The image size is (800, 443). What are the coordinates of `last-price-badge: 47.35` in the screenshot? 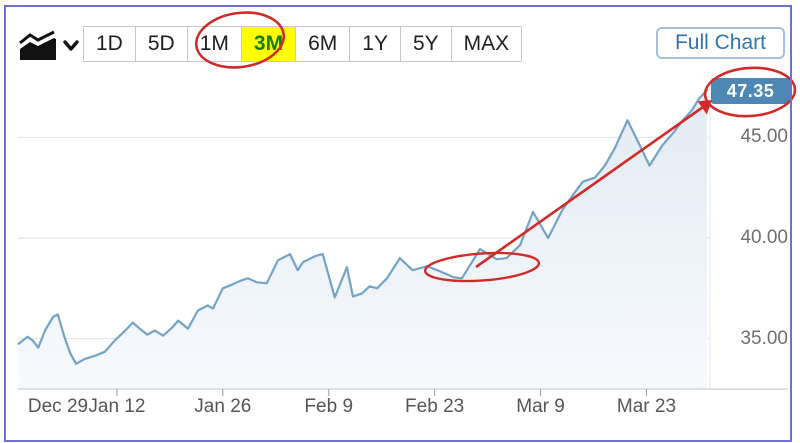 It's located at (750, 91).